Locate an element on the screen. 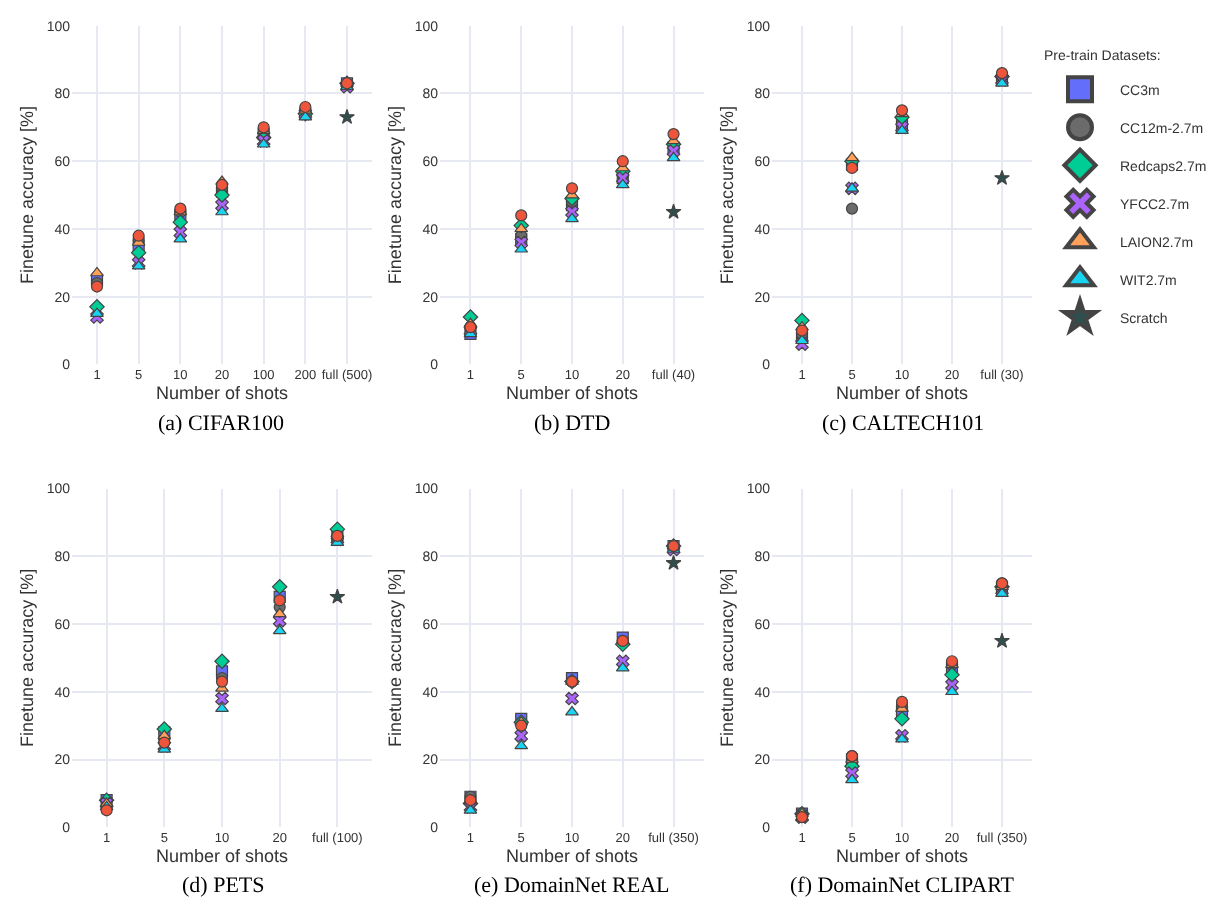  text: (e) DomainNet REAL is located at coordinates (572, 886).